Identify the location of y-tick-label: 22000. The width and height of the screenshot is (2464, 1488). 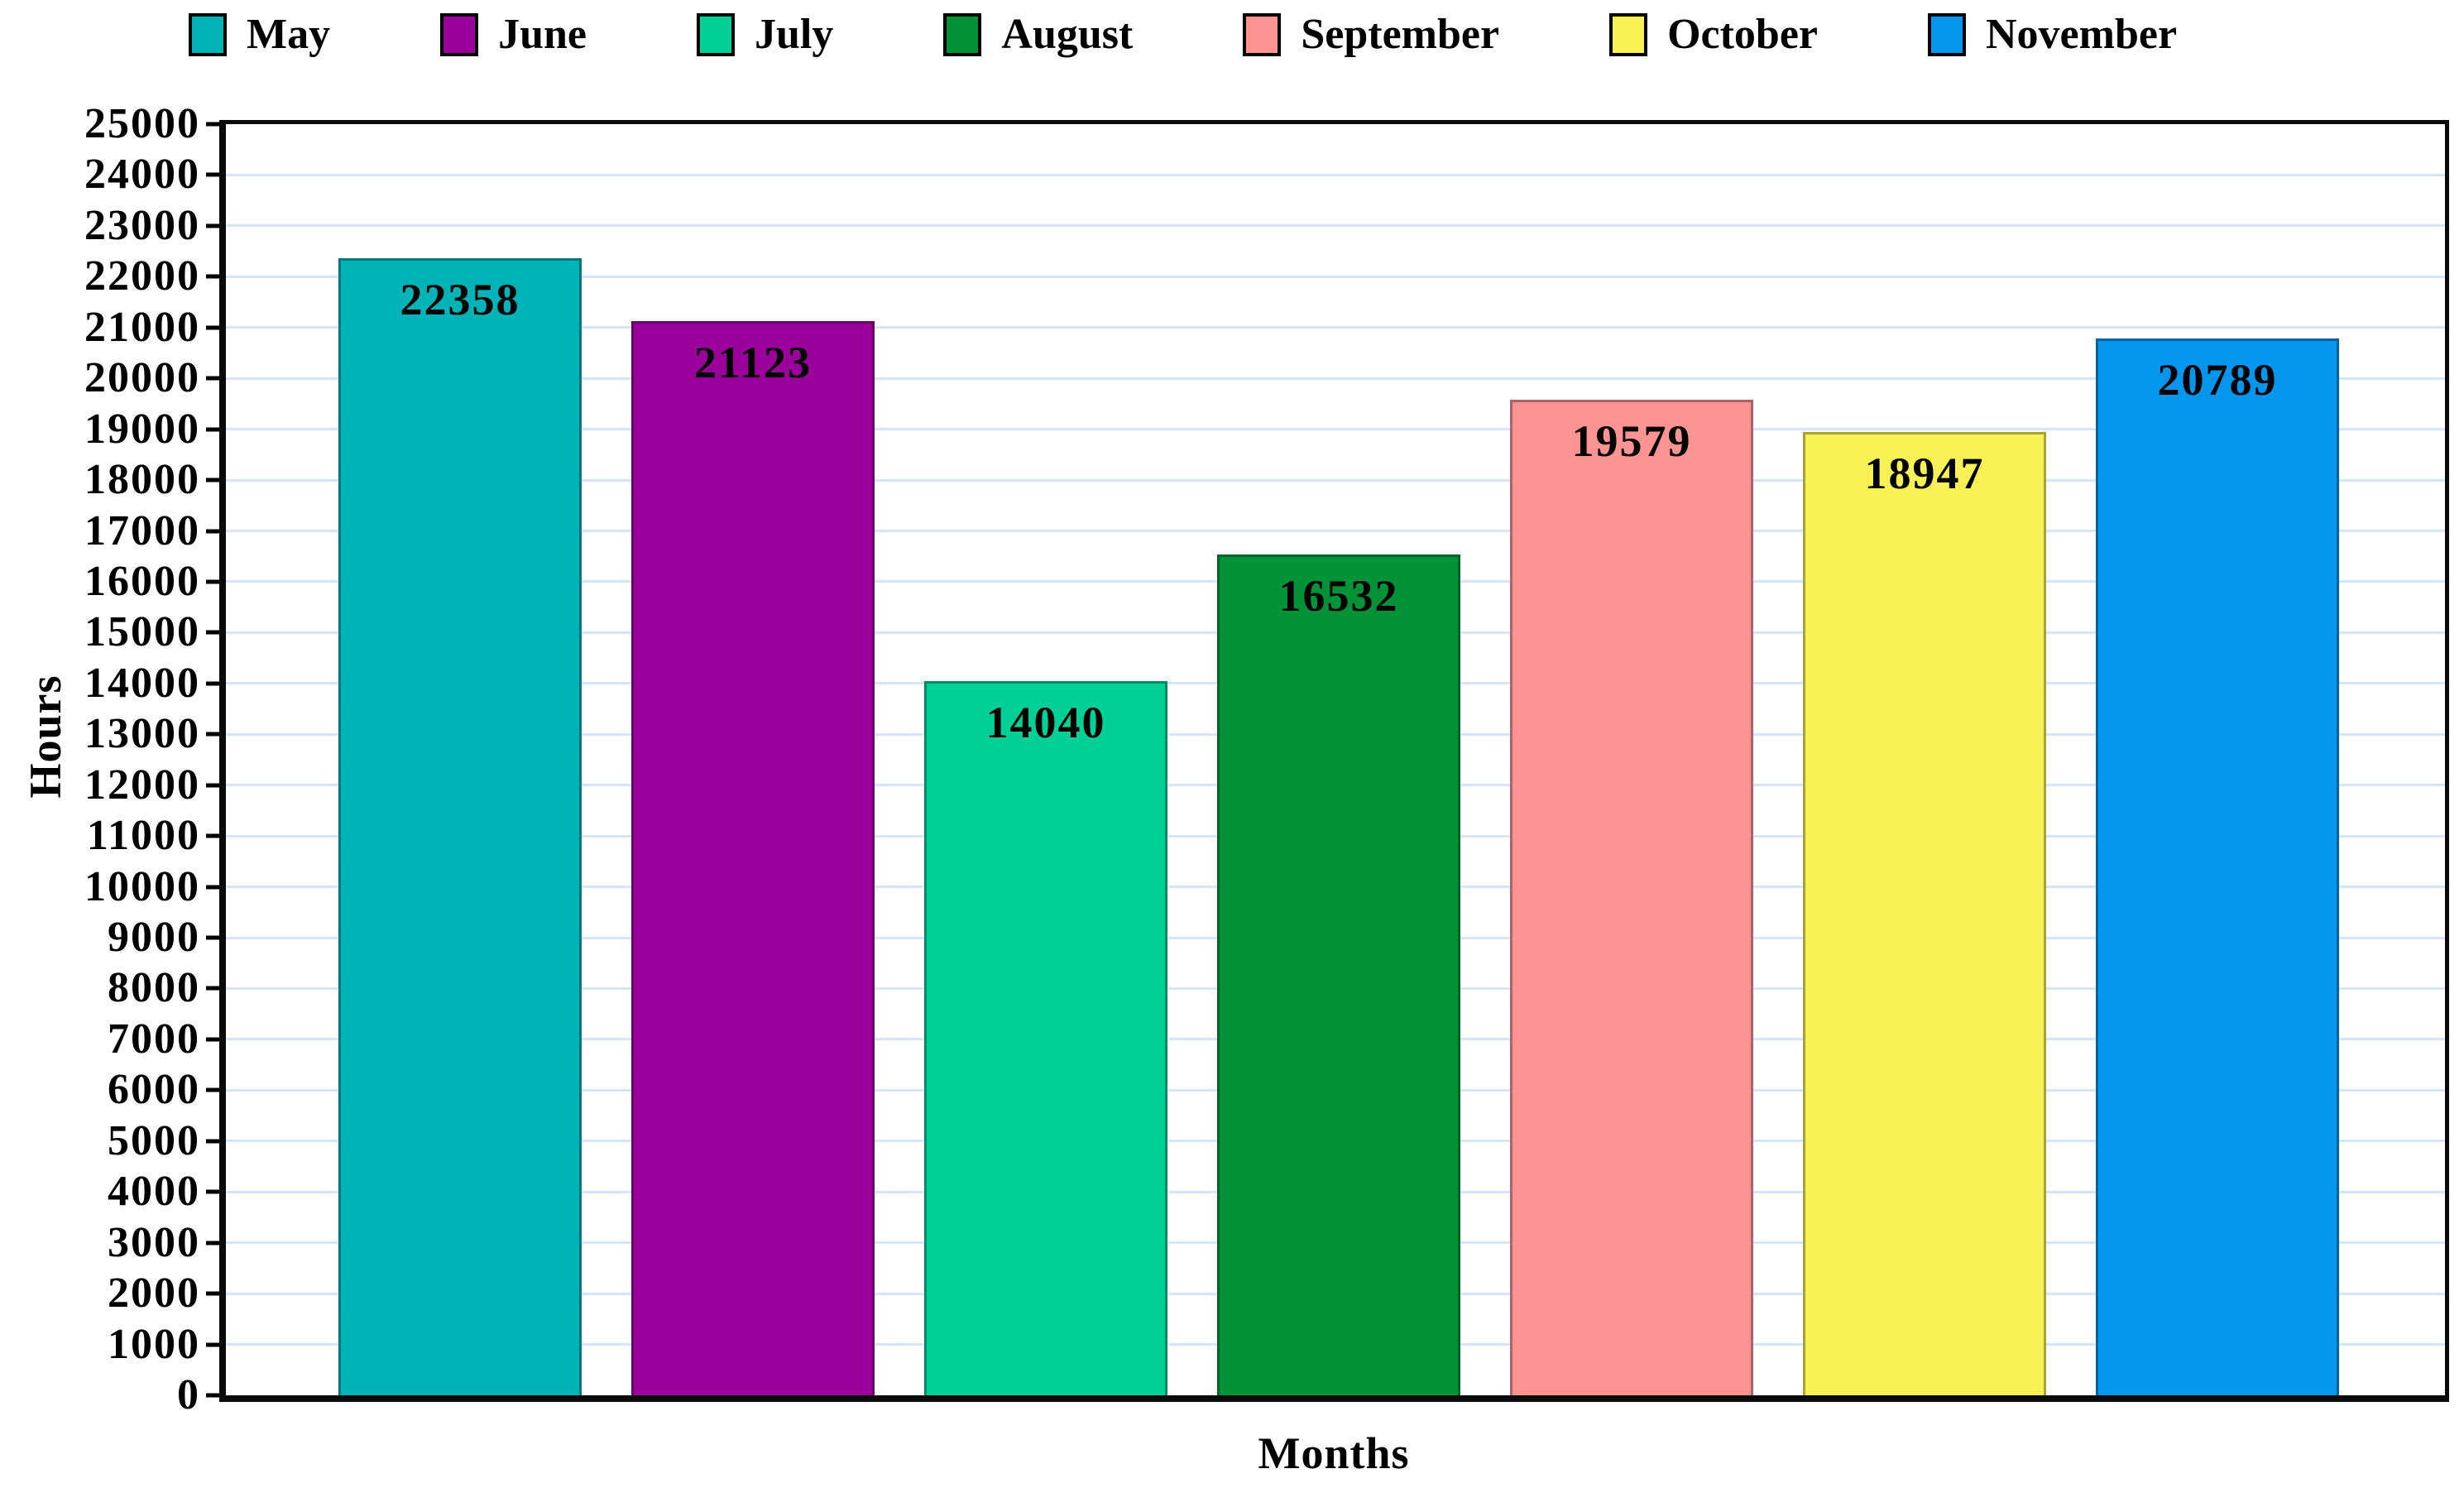
(142, 276).